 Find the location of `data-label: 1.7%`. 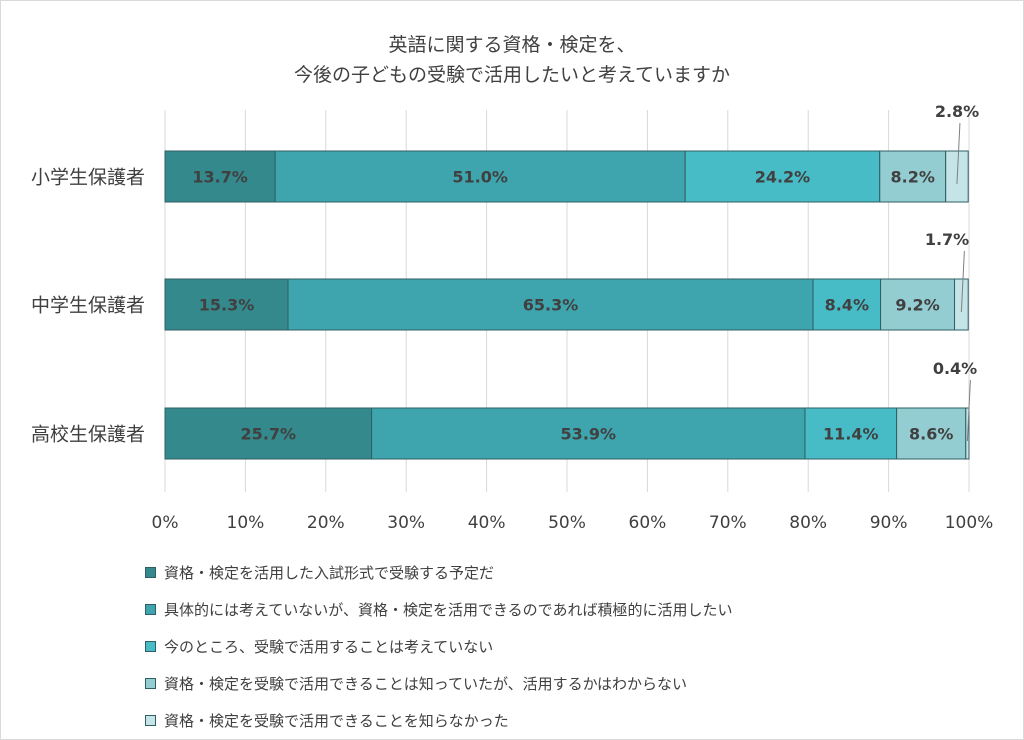

data-label: 1.7% is located at coordinates (947, 239).